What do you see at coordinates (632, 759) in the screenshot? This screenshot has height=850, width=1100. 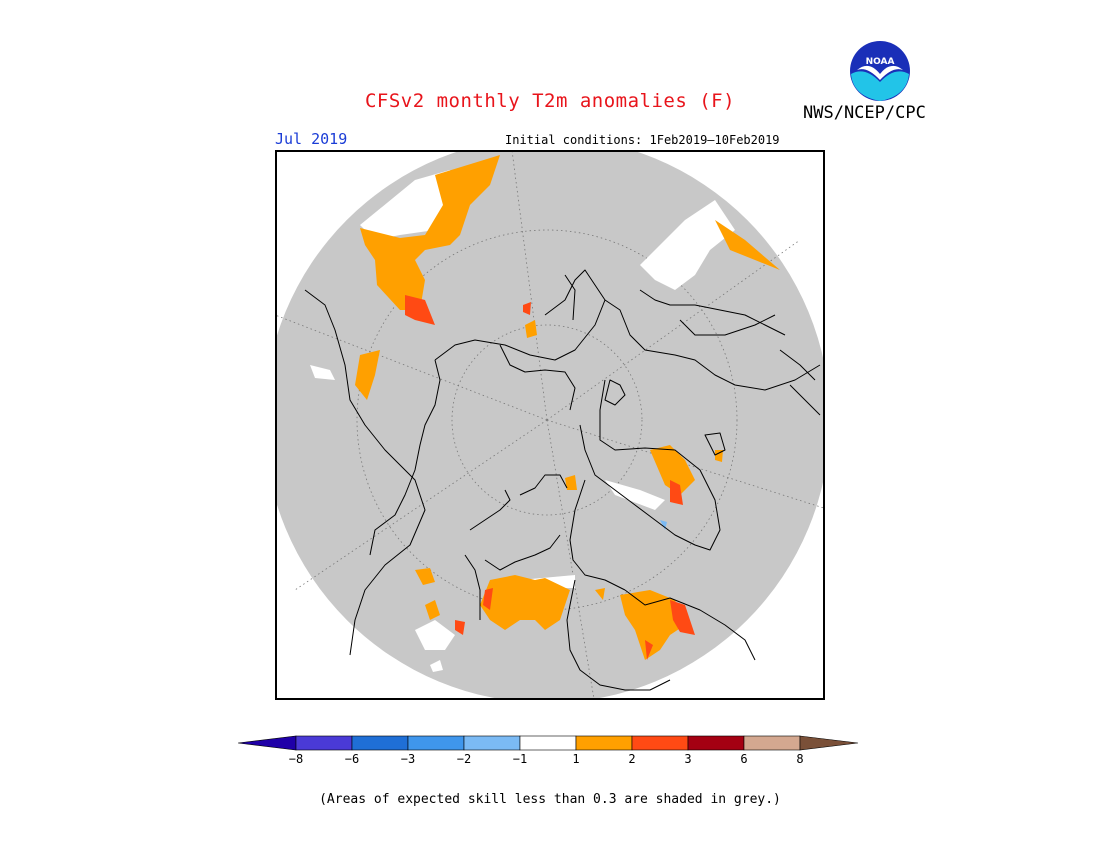 I see `color-bar-label: 2` at bounding box center [632, 759].